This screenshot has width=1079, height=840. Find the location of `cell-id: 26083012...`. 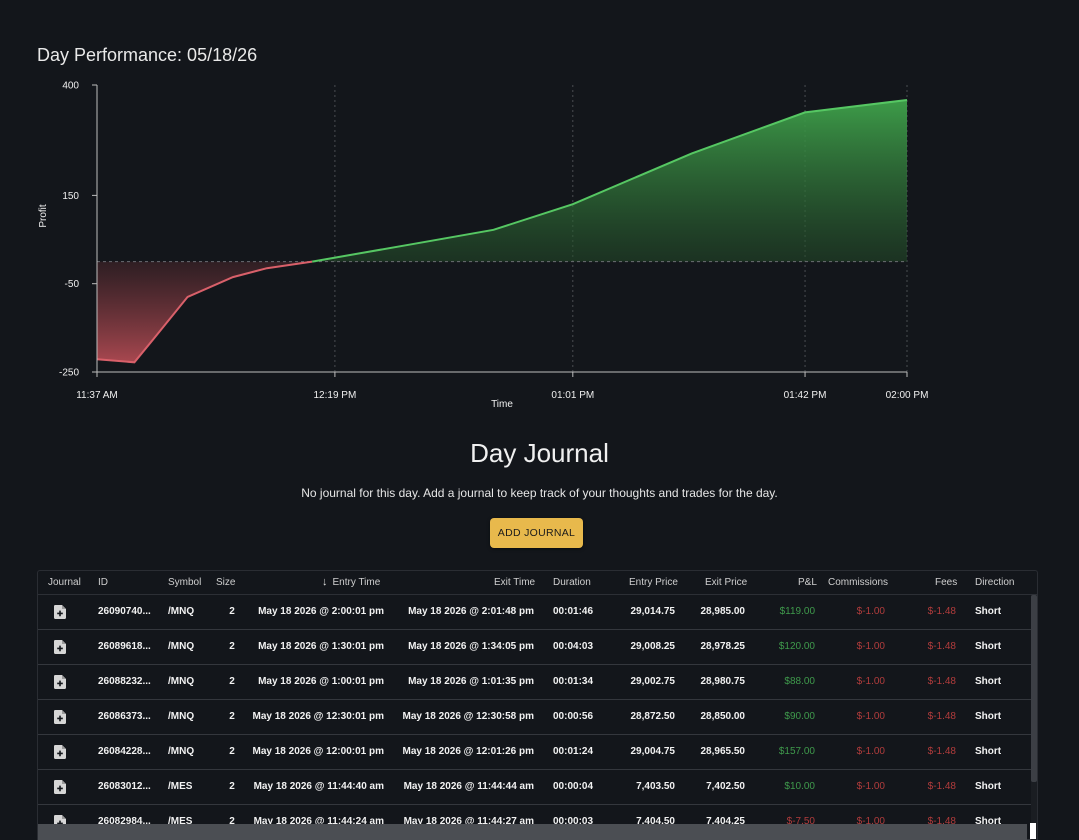

cell-id: 26083012... is located at coordinates (124, 786).